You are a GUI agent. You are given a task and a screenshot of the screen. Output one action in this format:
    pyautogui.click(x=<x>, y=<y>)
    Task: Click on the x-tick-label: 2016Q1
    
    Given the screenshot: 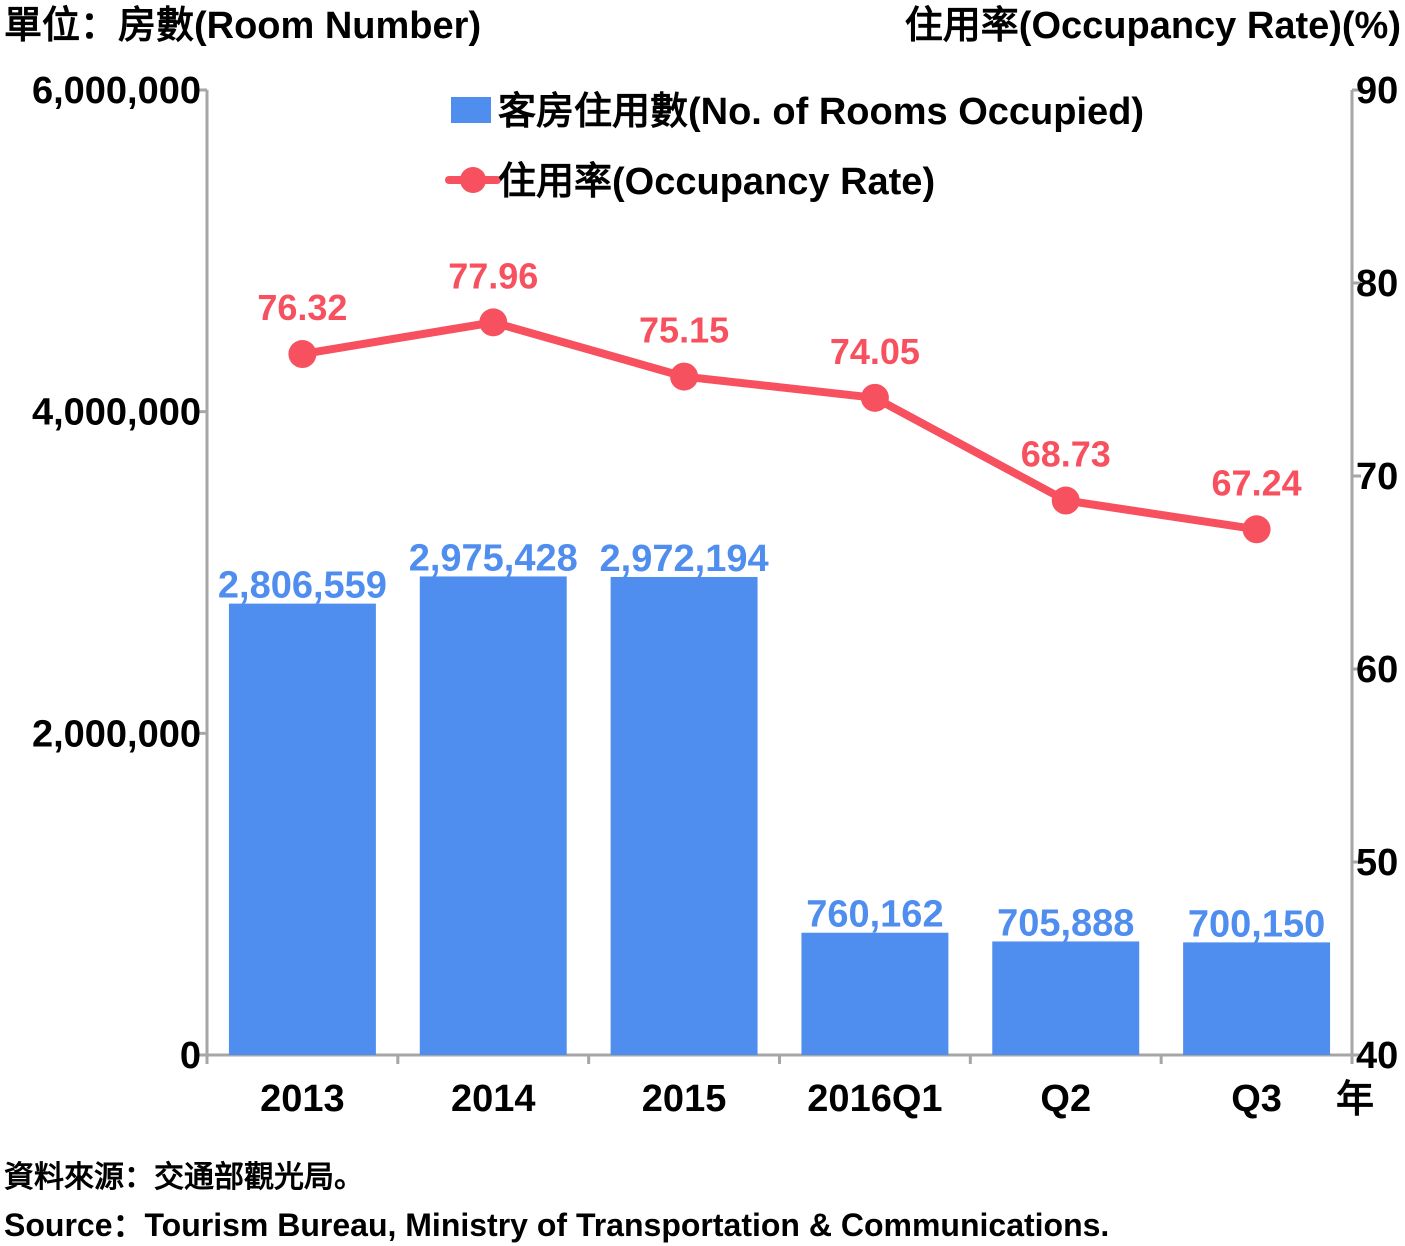 What is the action you would take?
    pyautogui.click(x=874, y=1099)
    